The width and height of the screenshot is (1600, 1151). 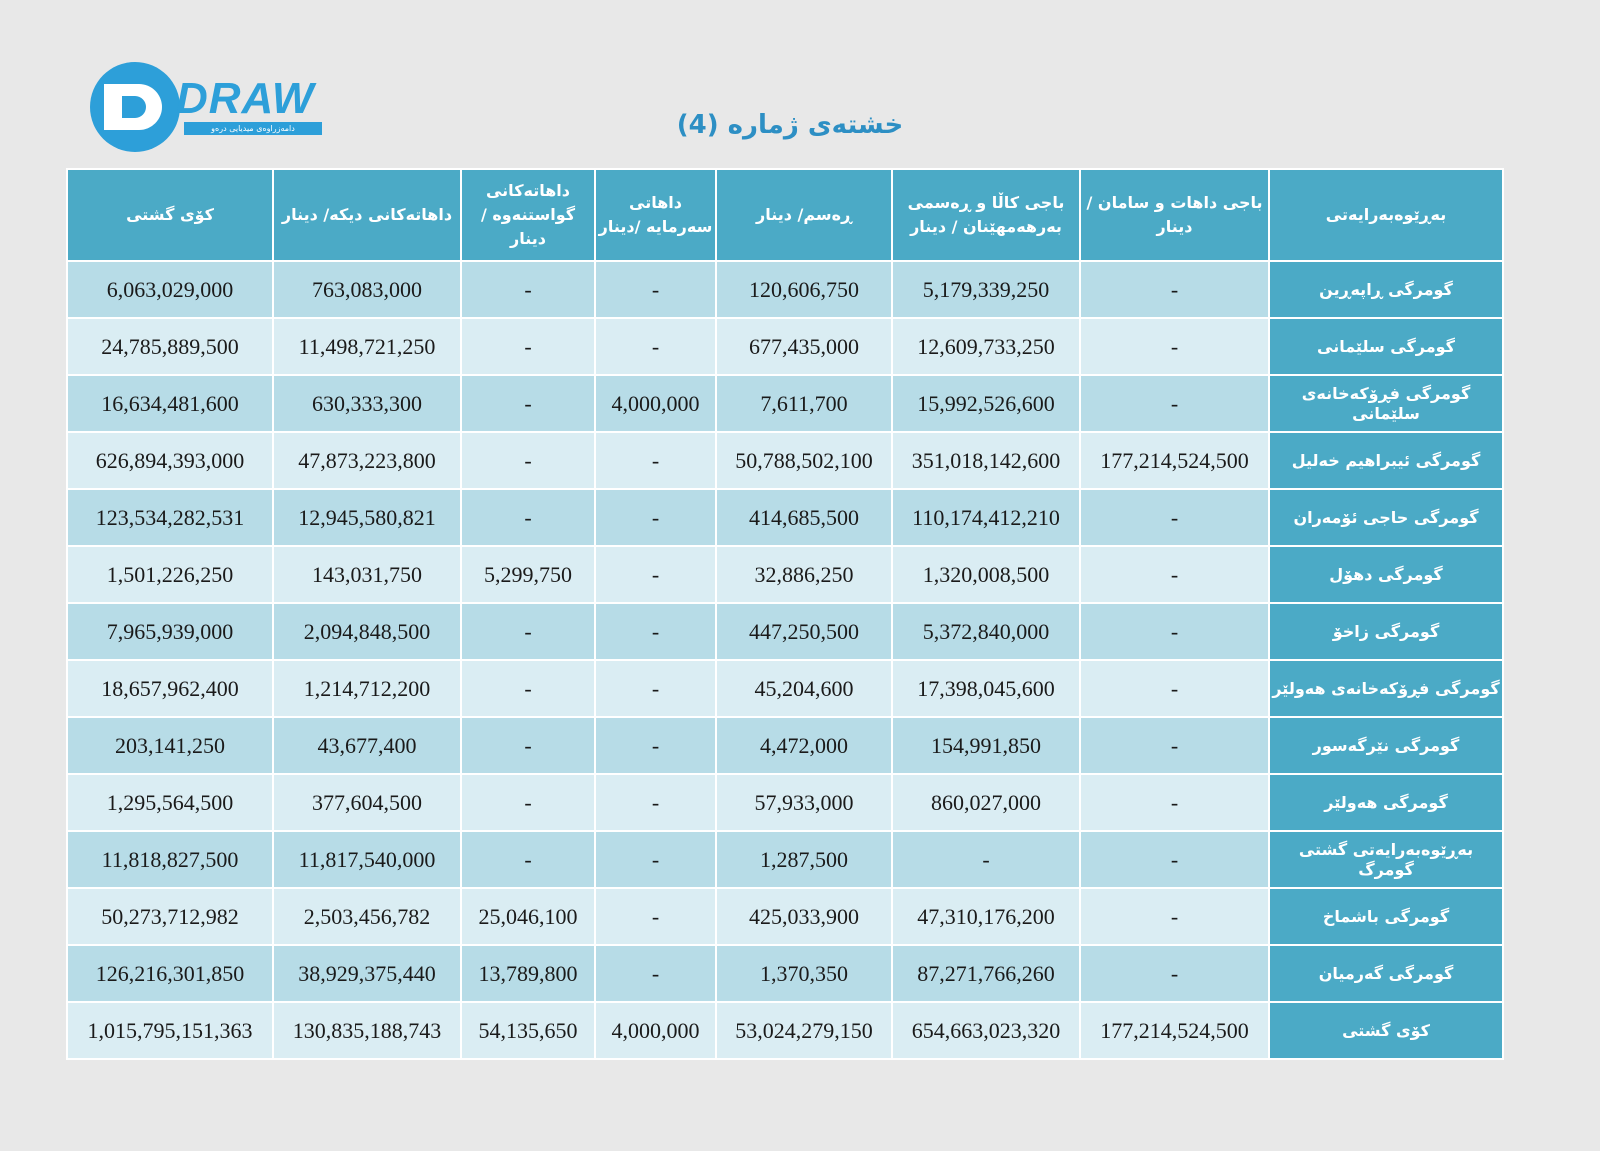 I want to click on directorate-name-cell: گومرگی حاجی ئۆمەران, so click(x=1386, y=517).